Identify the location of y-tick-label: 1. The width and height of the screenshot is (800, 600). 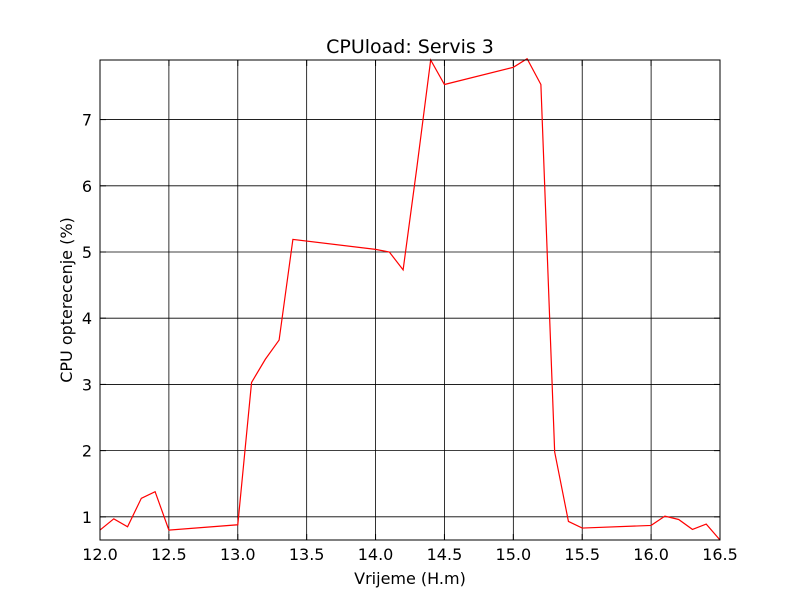
(87, 517).